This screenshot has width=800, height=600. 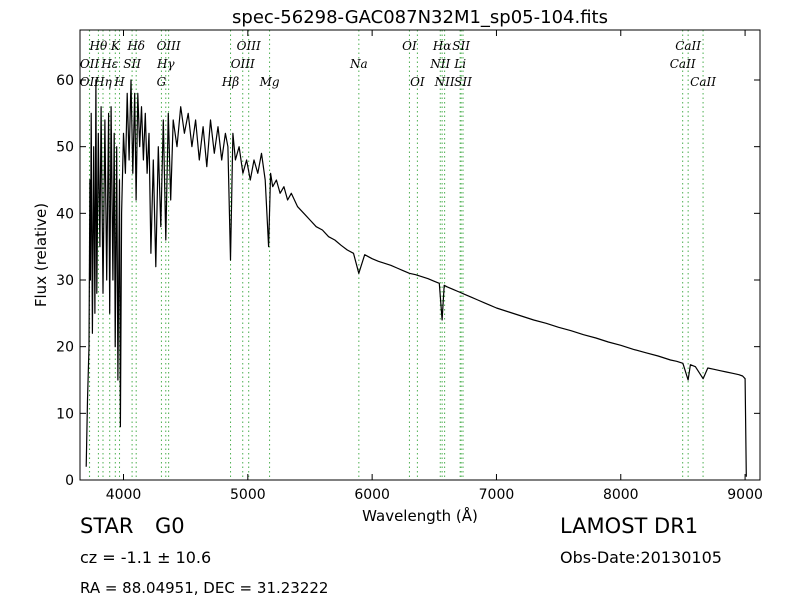 What do you see at coordinates (69, 481) in the screenshot?
I see `y-tick-label: 0` at bounding box center [69, 481].